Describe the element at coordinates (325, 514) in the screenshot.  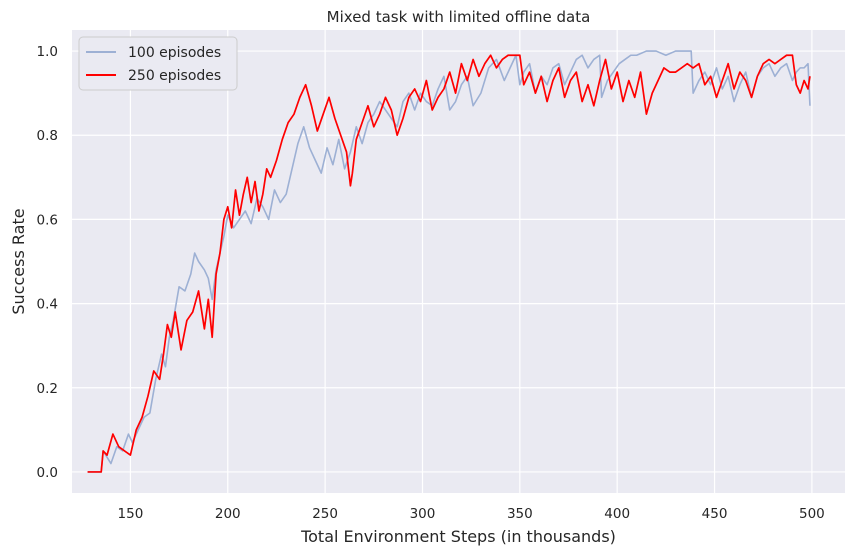
I see `x-tick-label: 250` at that location.